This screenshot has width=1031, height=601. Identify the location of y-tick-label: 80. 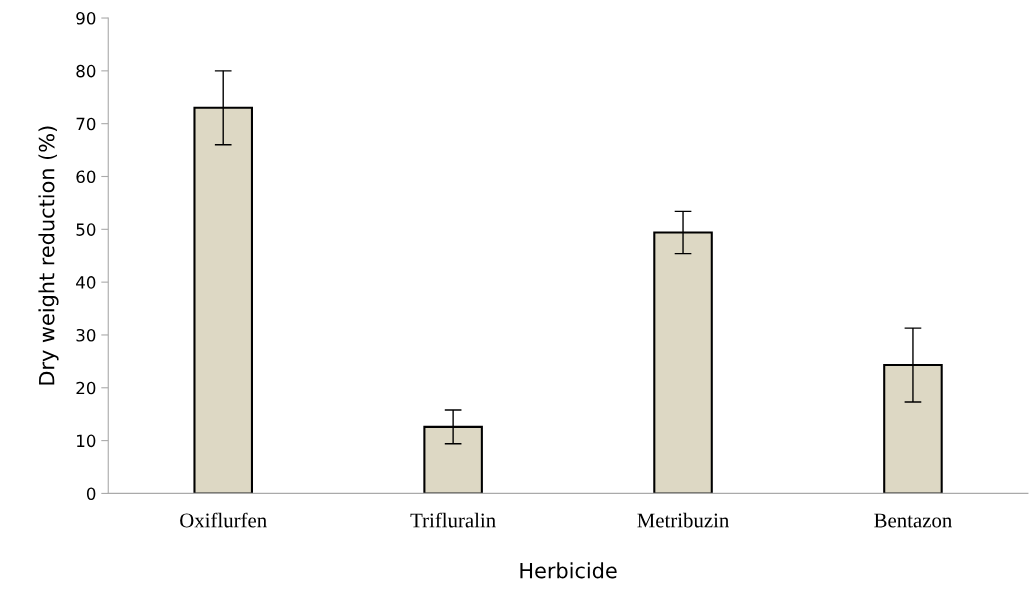
(86, 71).